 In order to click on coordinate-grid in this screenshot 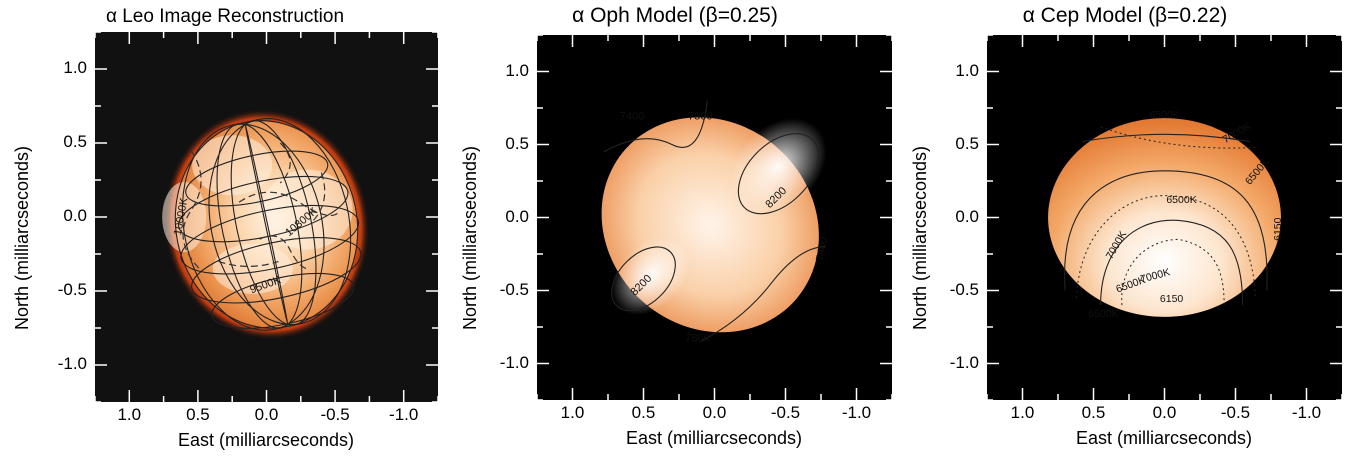, I will do `click(268, 224)`.